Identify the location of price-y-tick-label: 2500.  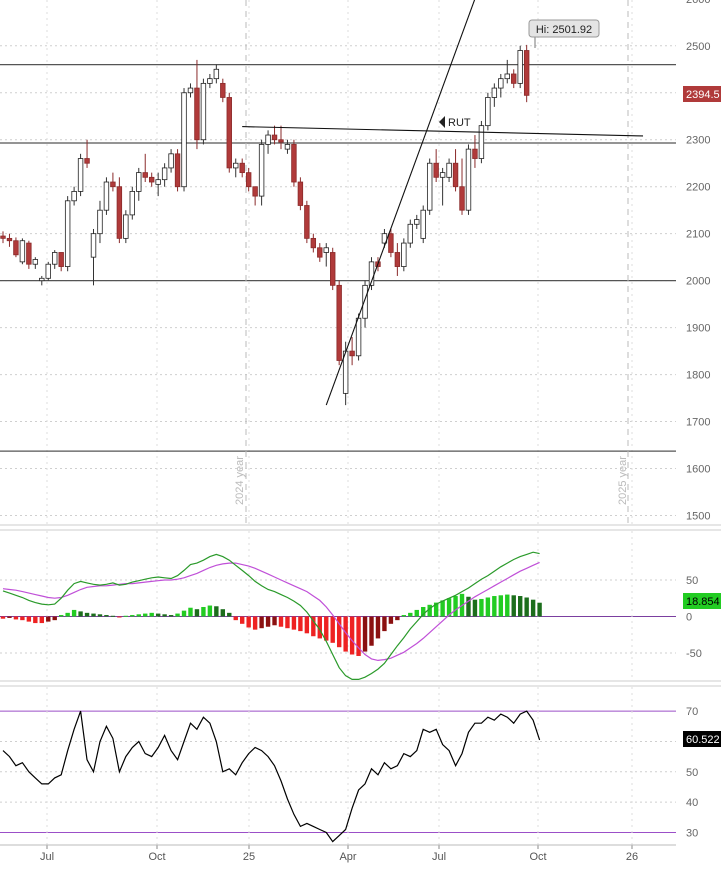
(698, 47).